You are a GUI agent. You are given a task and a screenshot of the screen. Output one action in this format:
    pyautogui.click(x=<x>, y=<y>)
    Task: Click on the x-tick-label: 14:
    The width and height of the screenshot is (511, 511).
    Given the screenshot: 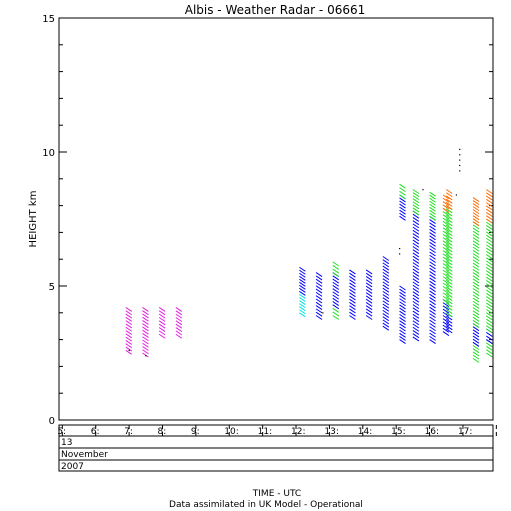 What is the action you would take?
    pyautogui.click(x=365, y=432)
    